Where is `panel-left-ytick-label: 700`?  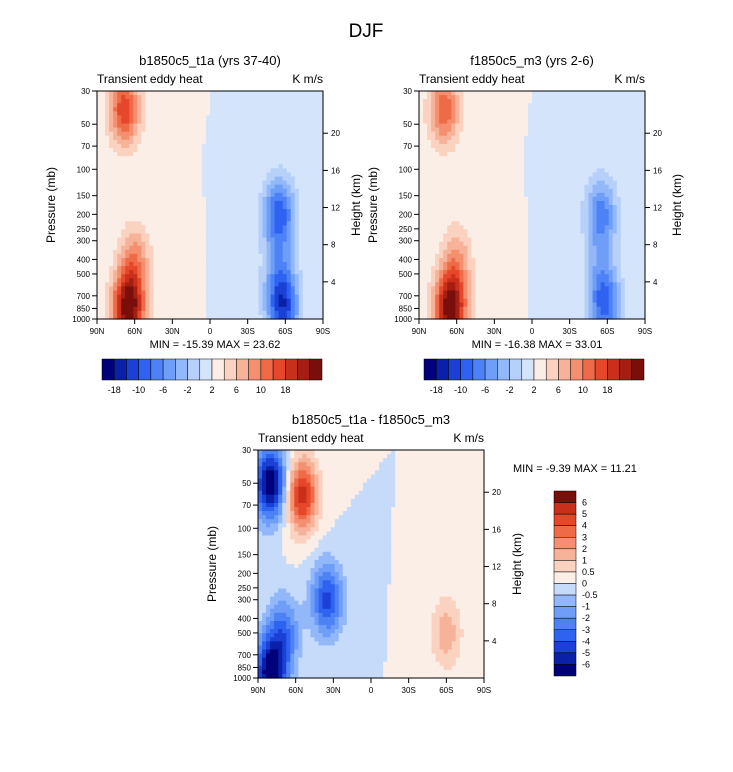
panel-left-ytick-label: 700 is located at coordinates (84, 296).